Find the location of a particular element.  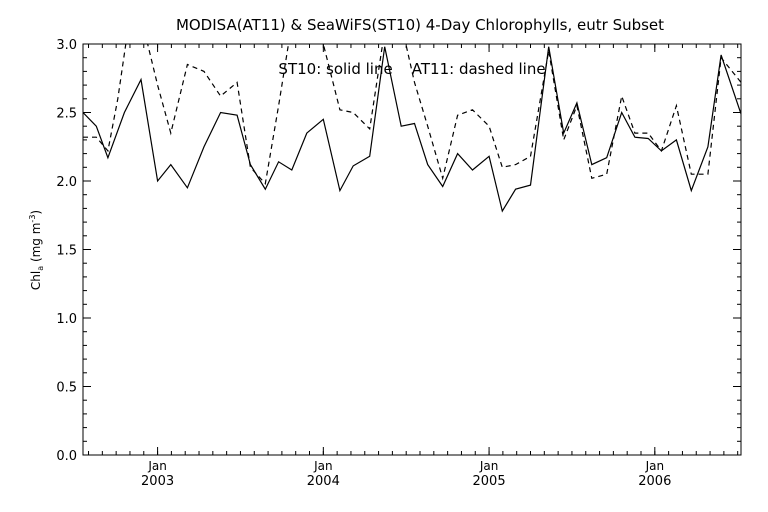

y-axis-label-units: (mg m is located at coordinates (36, 244).